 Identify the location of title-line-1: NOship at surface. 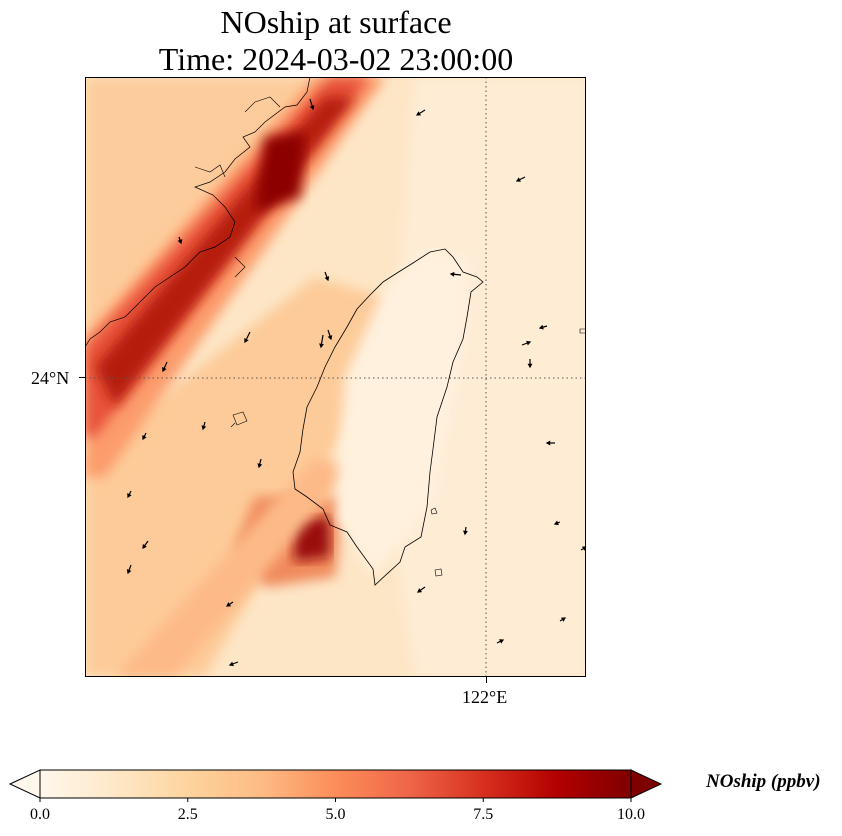
(336, 22).